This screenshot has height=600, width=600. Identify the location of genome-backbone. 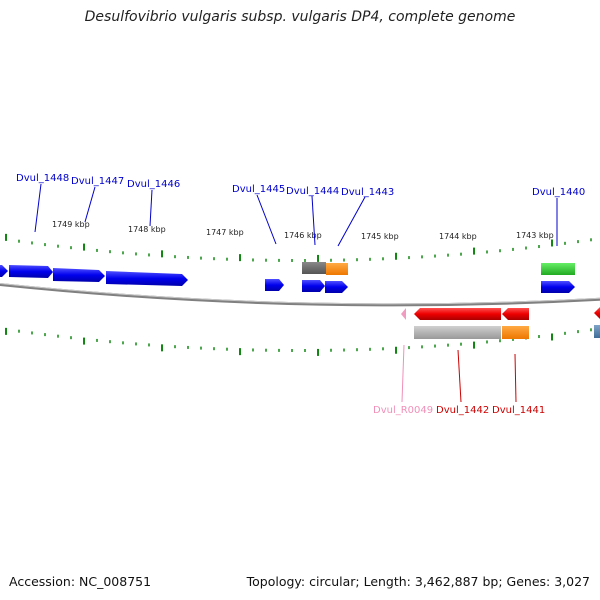
(300, 295).